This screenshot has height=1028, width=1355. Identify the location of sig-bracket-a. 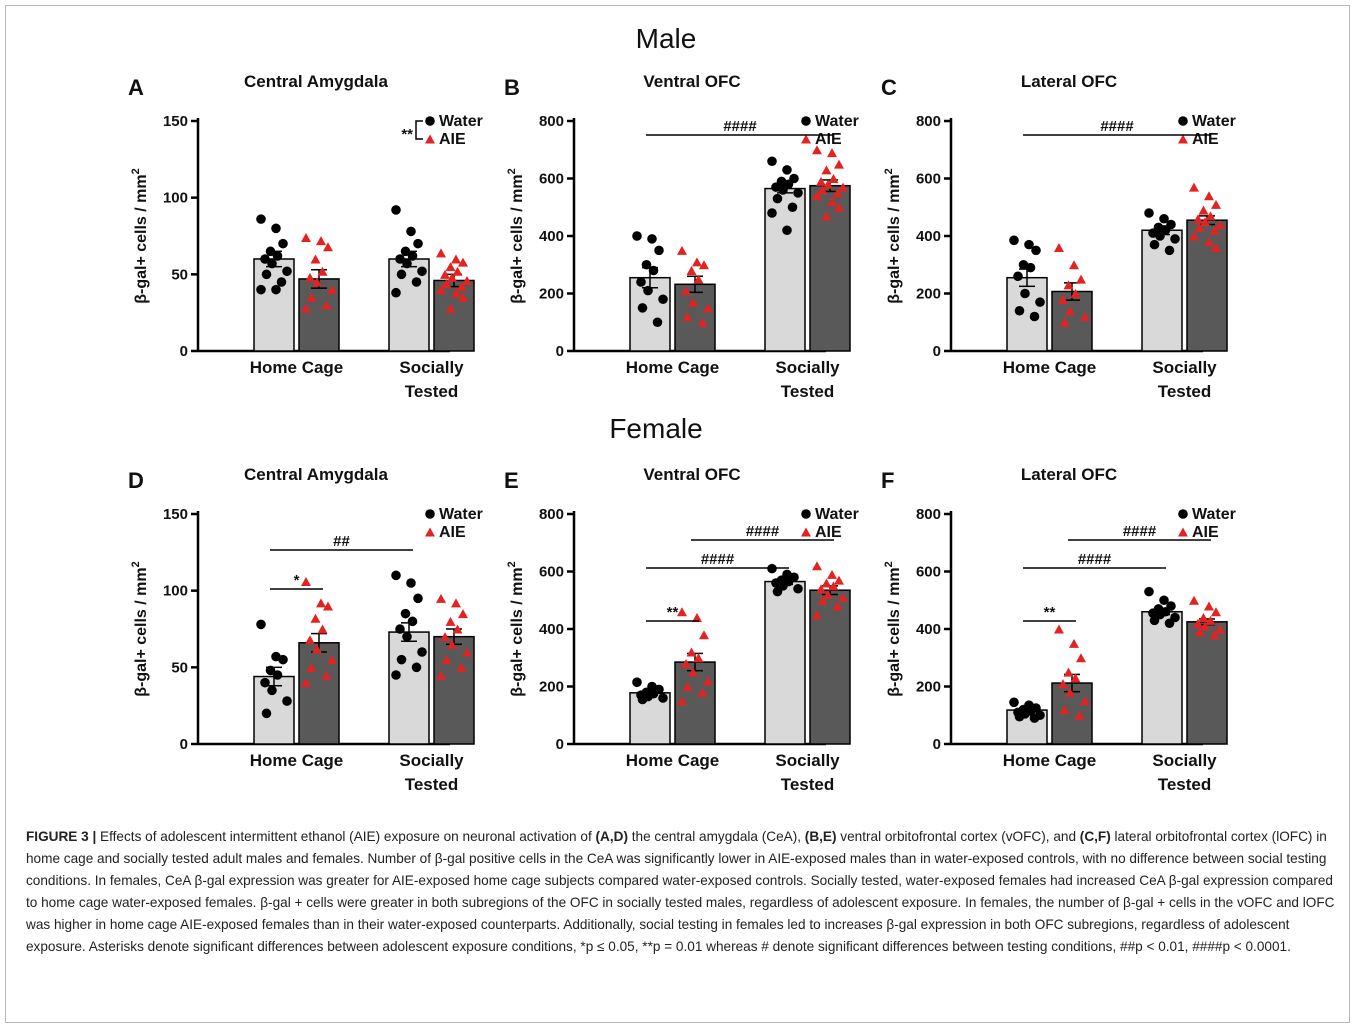
(419, 130).